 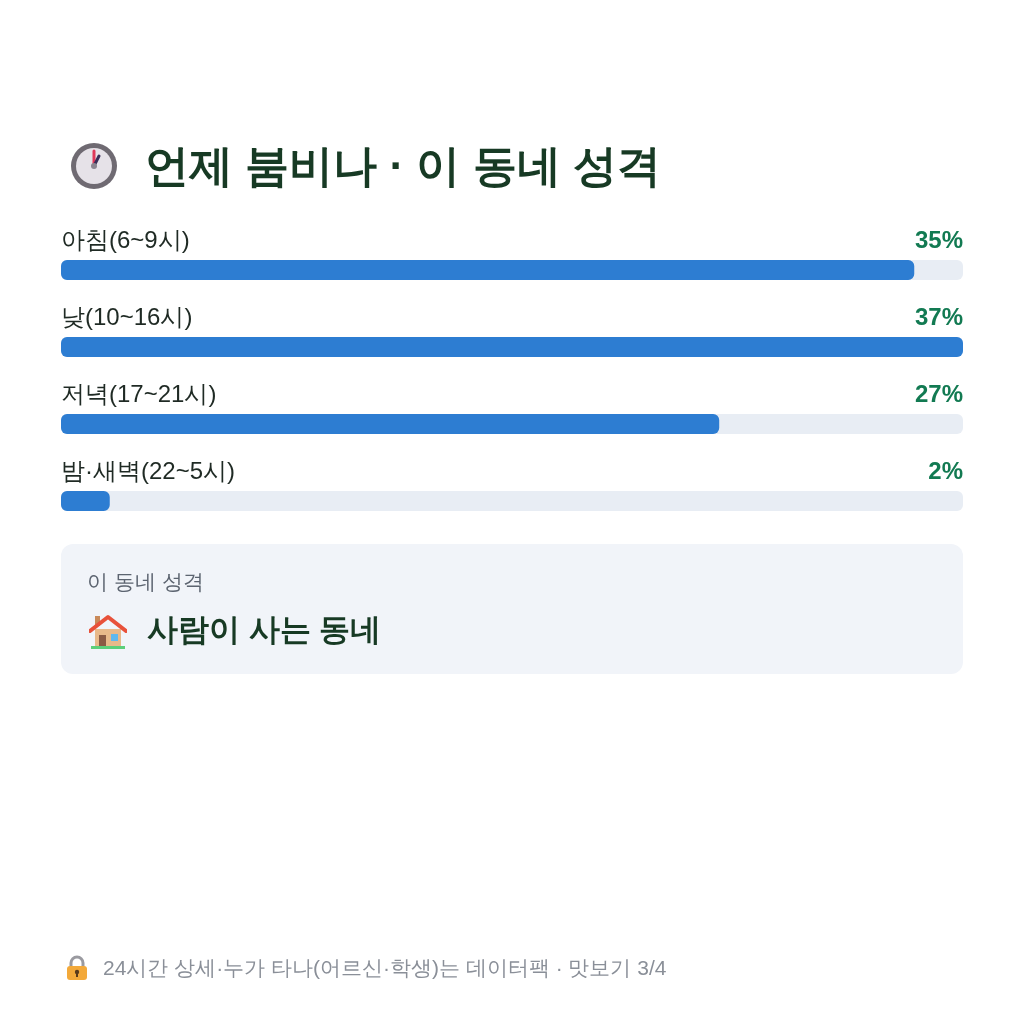 I want to click on data-label: 2%, so click(x=945, y=470).